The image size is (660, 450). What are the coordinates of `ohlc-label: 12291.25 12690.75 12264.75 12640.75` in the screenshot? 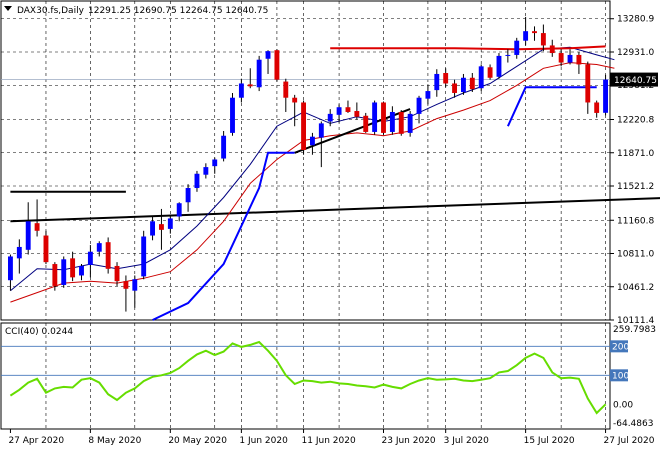 It's located at (178, 11).